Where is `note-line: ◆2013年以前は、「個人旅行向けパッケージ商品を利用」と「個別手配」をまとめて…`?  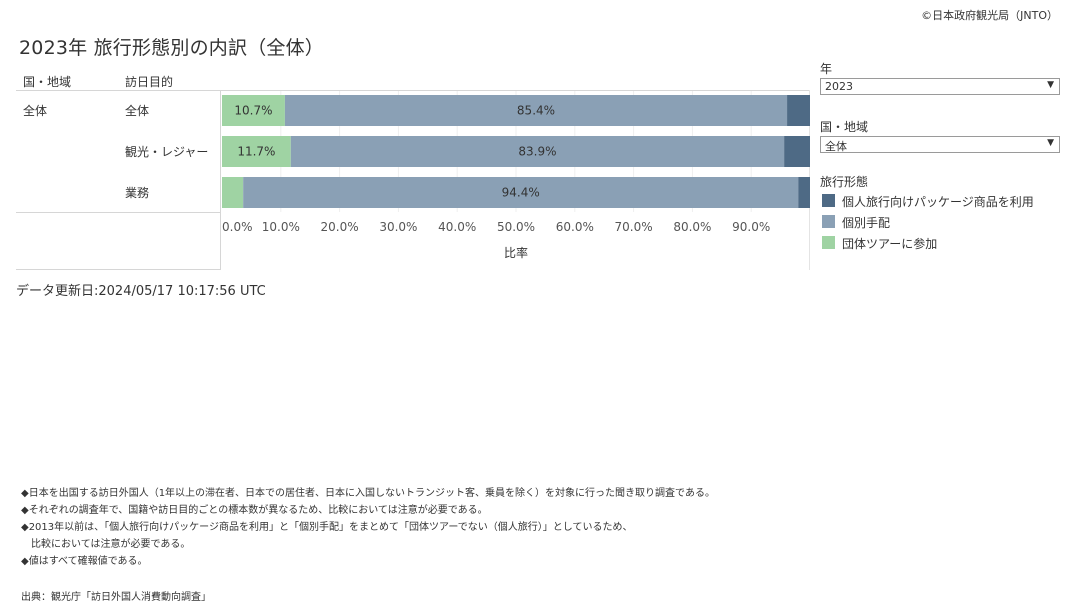
note-line: ◆2013年以前は、「個人旅行向けパッケージ商品を利用」と「個別手配」をまとめて… is located at coordinates (327, 527).